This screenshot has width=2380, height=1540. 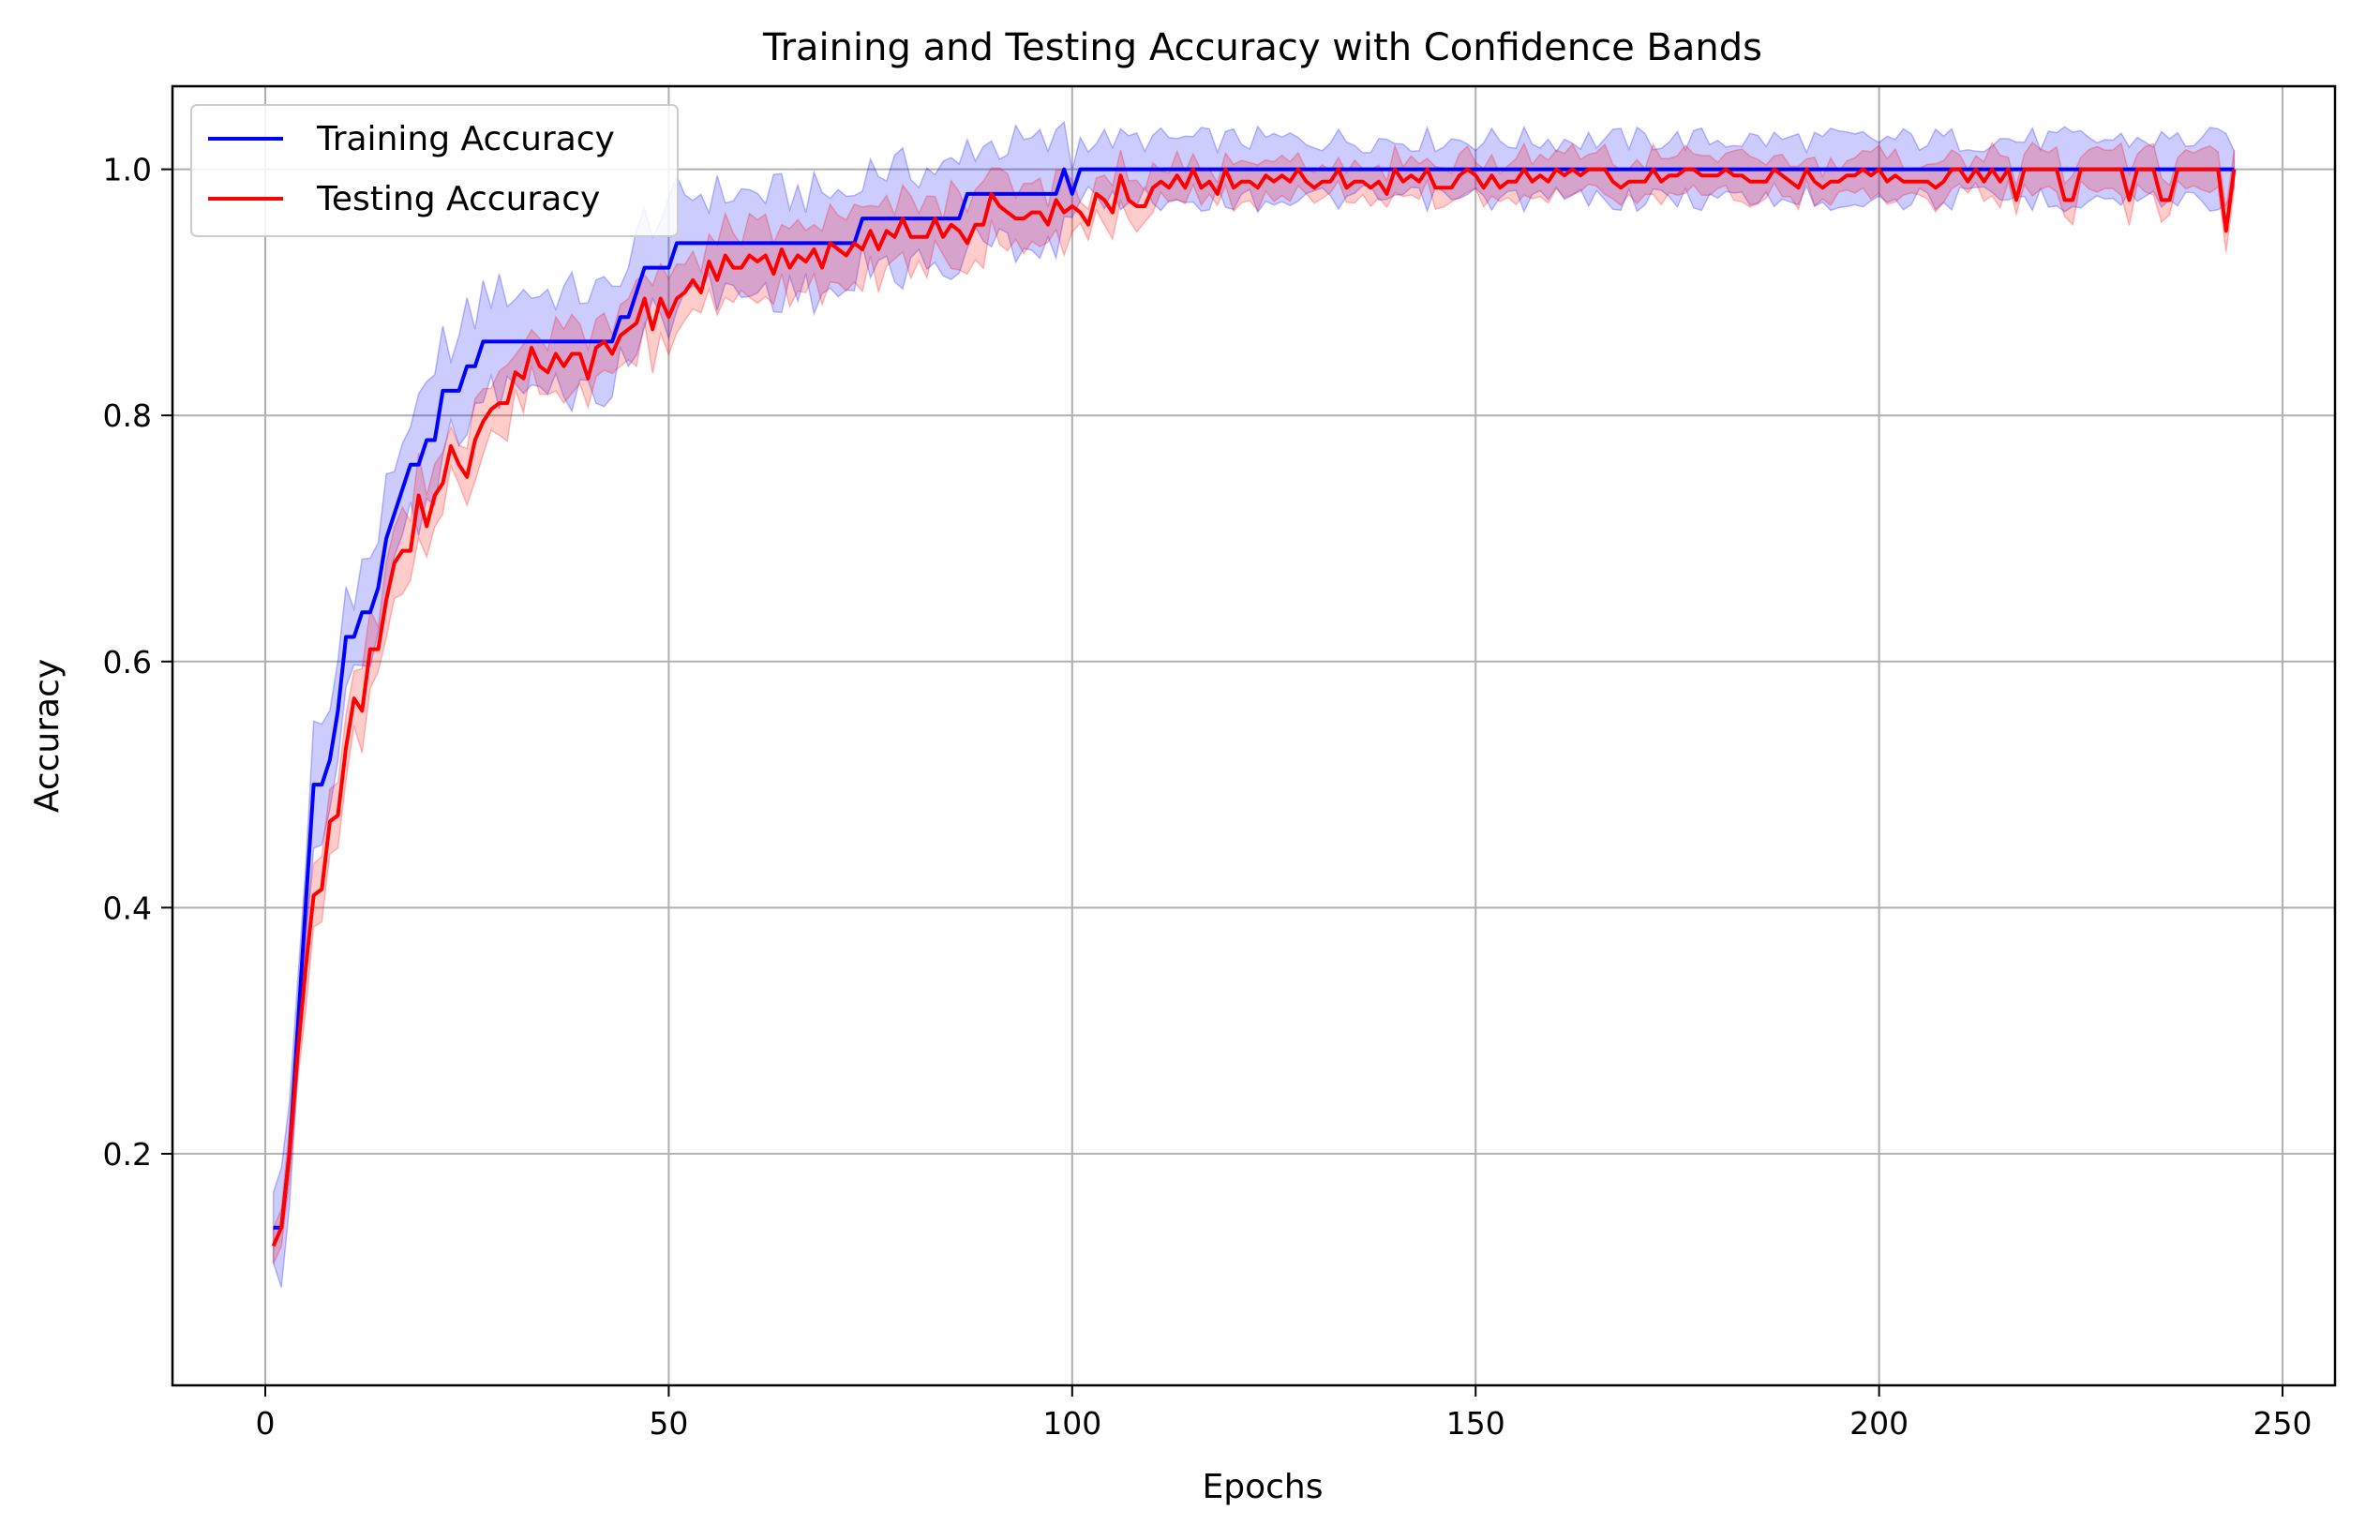 What do you see at coordinates (47, 736) in the screenshot?
I see `y-axis-label: Accuracy` at bounding box center [47, 736].